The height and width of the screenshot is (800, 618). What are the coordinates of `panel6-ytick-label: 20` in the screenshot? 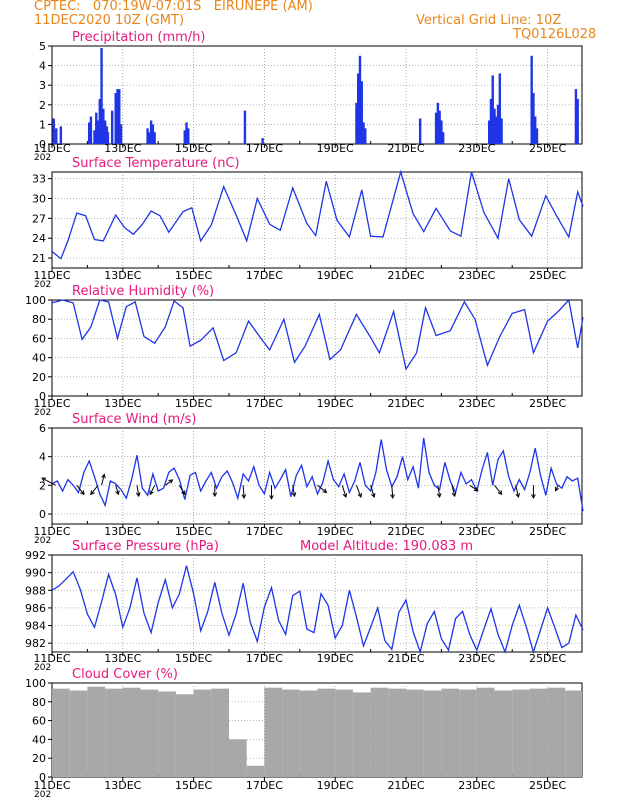 It's located at (39, 758).